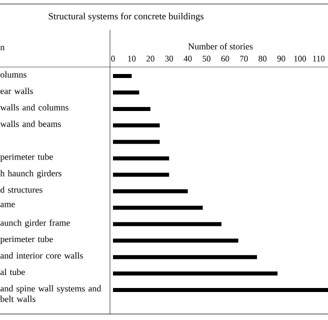  I want to click on x-tick-label: 90, so click(281, 59).